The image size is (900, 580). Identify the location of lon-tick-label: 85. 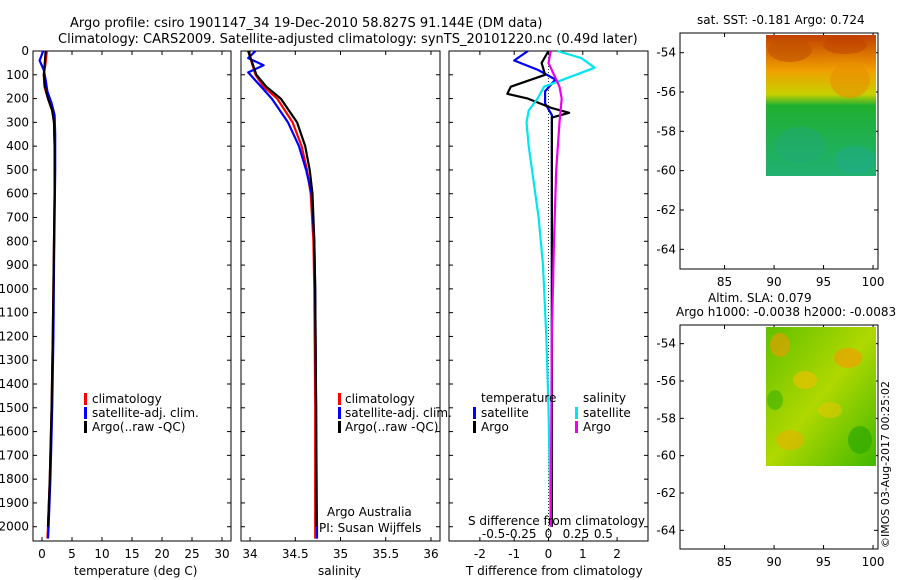
(724, 282).